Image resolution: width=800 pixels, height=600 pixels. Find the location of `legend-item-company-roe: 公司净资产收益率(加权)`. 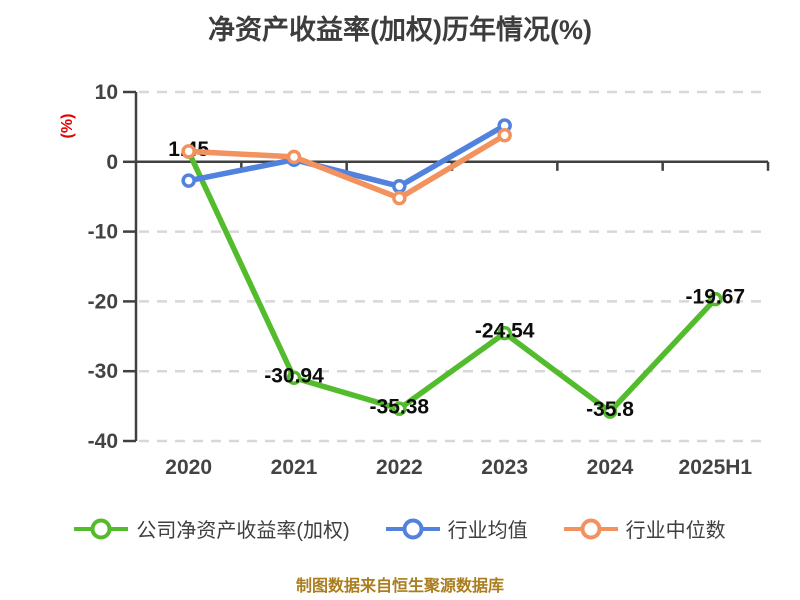

legend-item-company-roe: 公司净资产收益率(加权) is located at coordinates (212, 528).